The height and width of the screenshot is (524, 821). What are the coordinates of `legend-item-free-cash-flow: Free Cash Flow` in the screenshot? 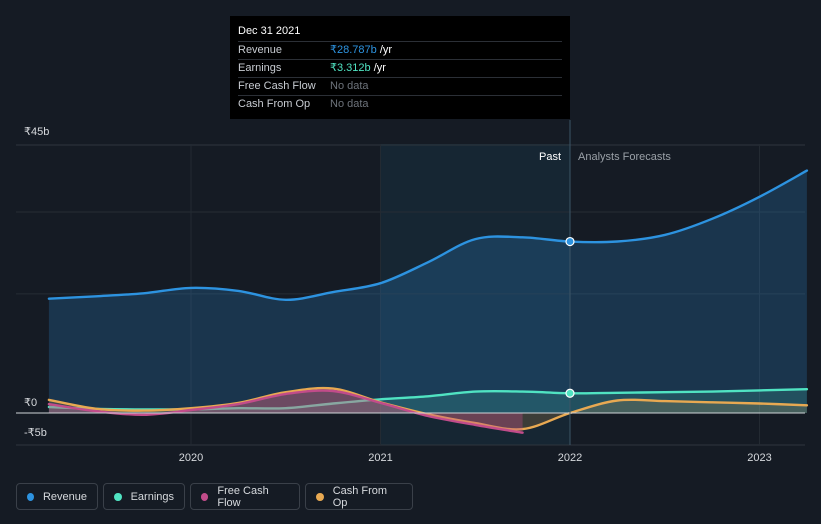 It's located at (245, 496).